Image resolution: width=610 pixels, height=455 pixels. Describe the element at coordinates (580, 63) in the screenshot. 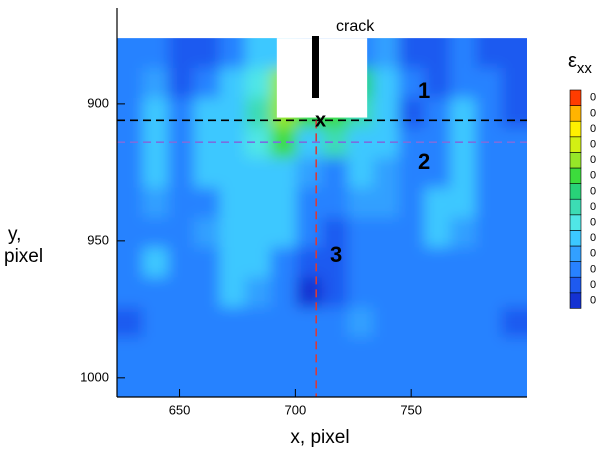

I see `colorbar-title: εxx` at that location.